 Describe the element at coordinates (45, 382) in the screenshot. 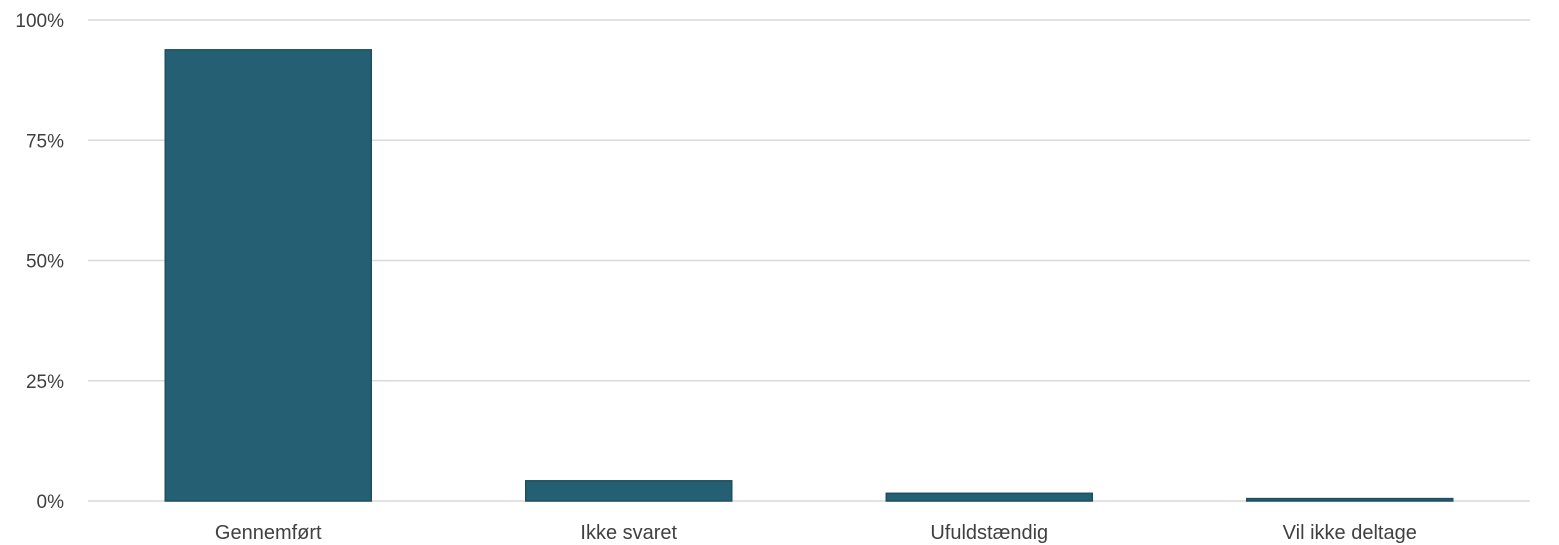

I see `y-tick-label: 25%` at that location.